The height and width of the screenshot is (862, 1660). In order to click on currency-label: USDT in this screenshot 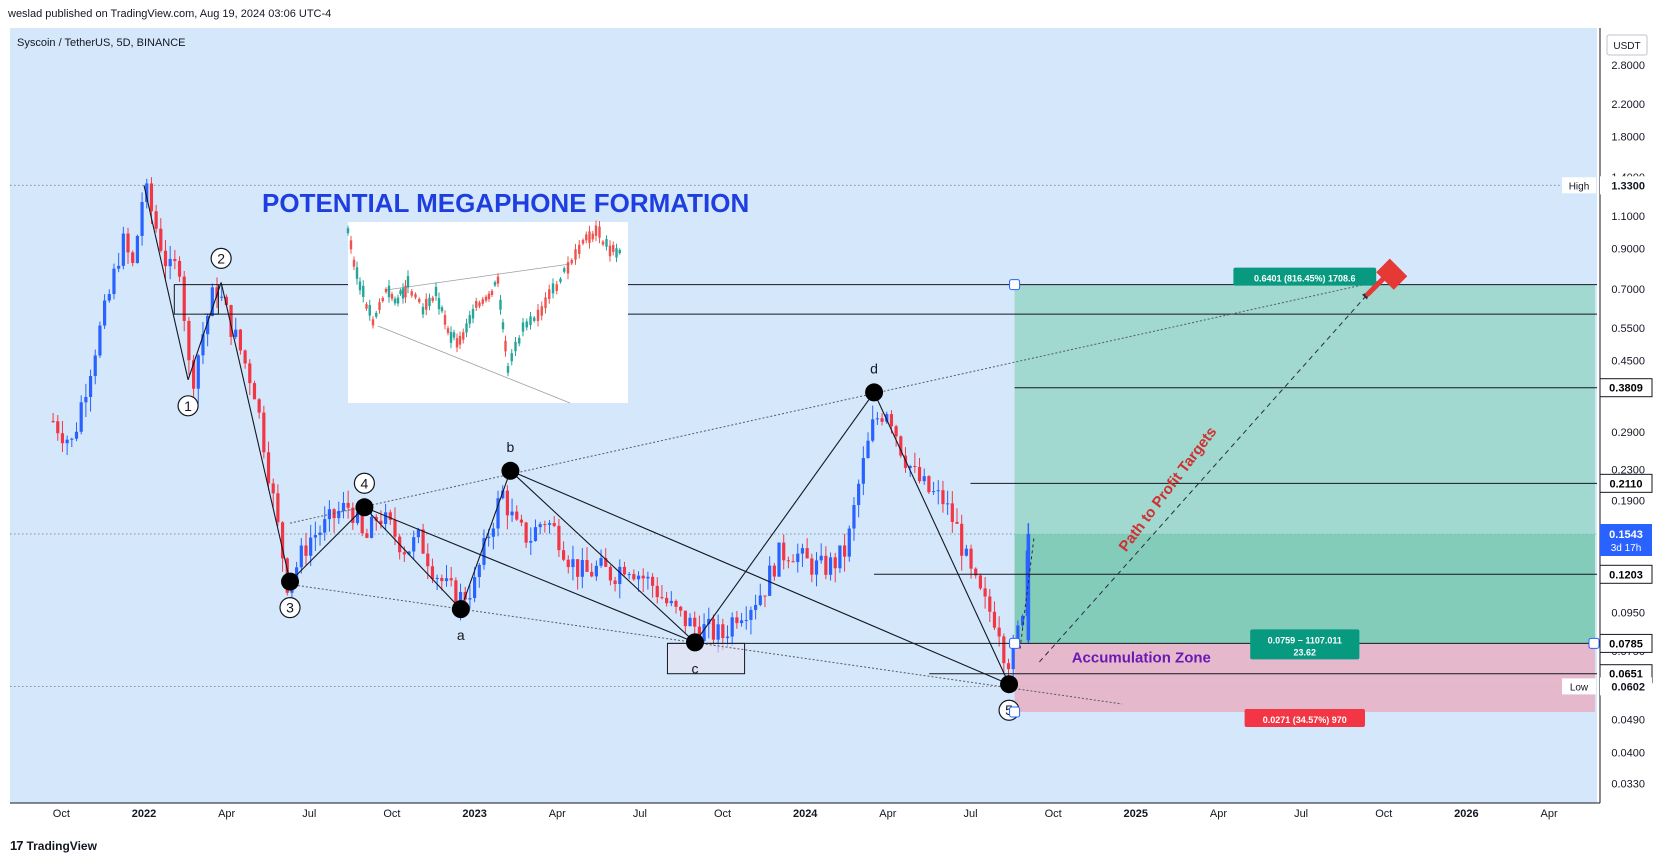, I will do `click(1626, 46)`.